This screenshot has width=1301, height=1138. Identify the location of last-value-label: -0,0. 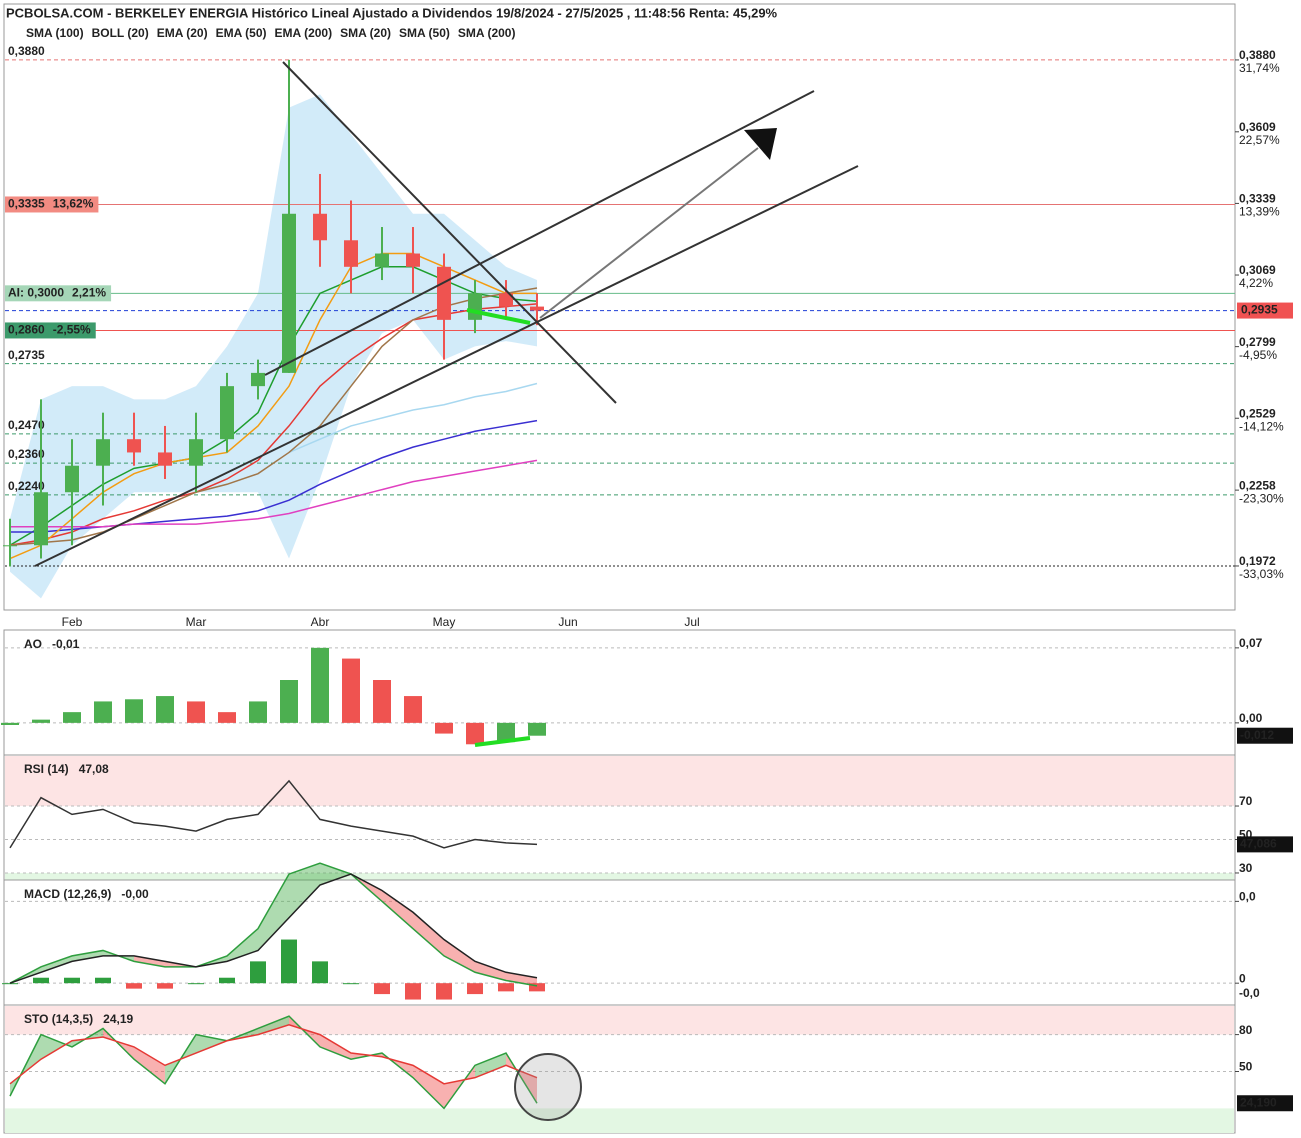
(1249, 993).